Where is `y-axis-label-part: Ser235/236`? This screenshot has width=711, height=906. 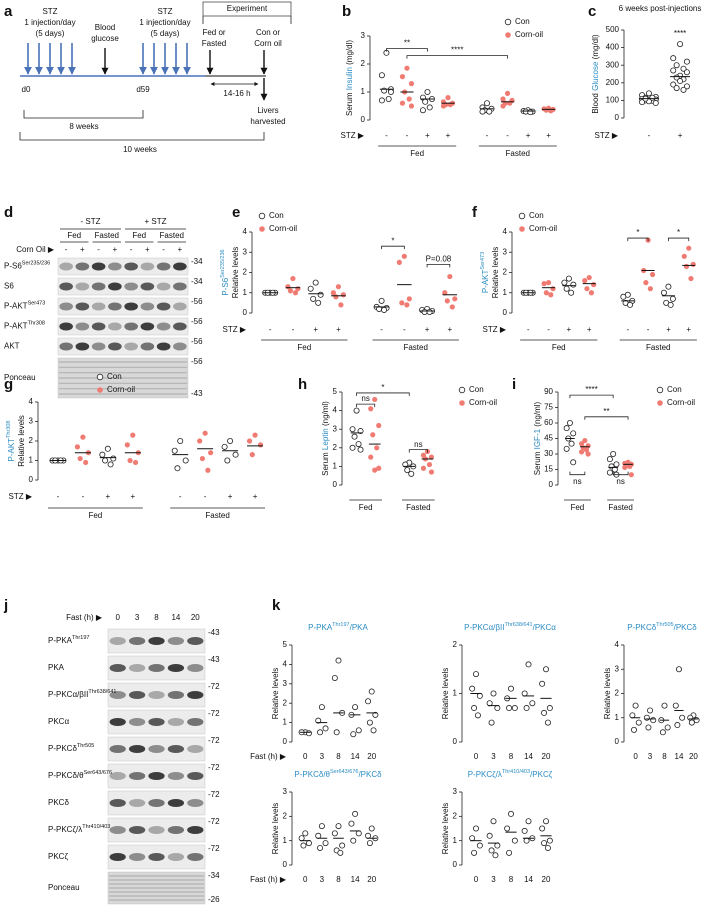 y-axis-label-part: Ser235/236 is located at coordinates (223, 263).